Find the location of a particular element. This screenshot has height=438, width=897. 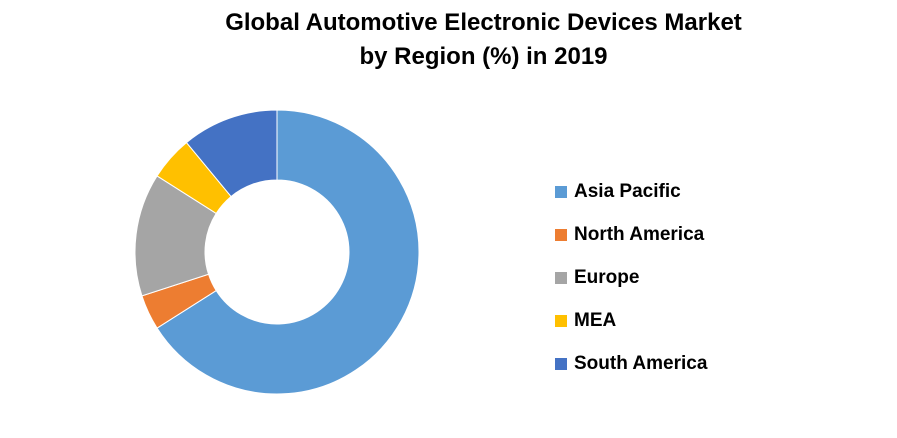

legend-label-south-america: South America is located at coordinates (641, 363).